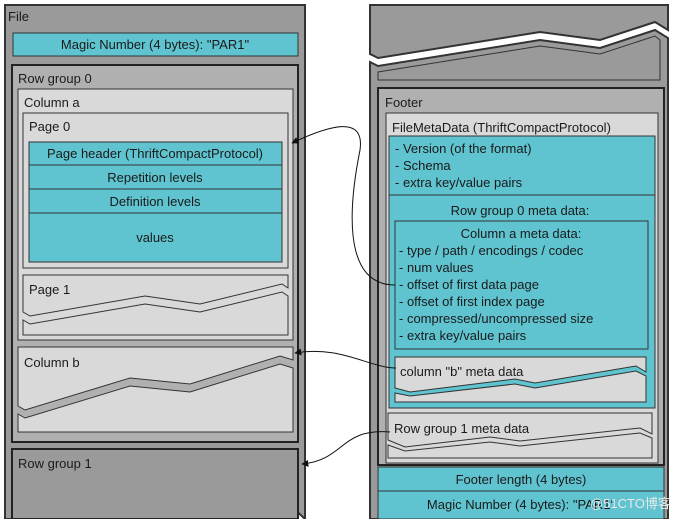 This screenshot has height=519, width=680. Describe the element at coordinates (55, 78) in the screenshot. I see `row-group-0-label: Row group 0` at that location.